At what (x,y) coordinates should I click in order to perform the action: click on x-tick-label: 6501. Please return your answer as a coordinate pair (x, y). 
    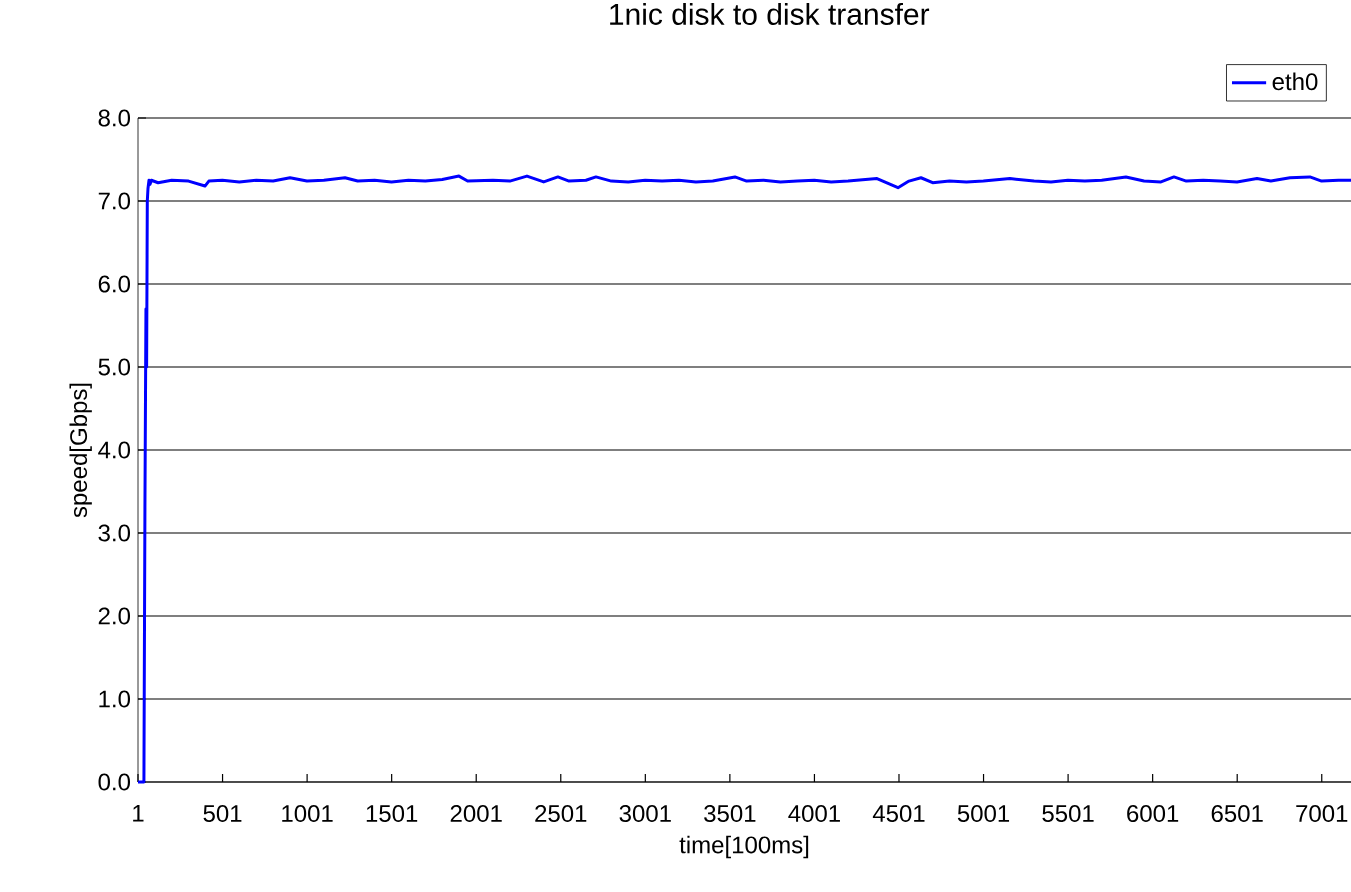
    Looking at the image, I should click on (1237, 814).